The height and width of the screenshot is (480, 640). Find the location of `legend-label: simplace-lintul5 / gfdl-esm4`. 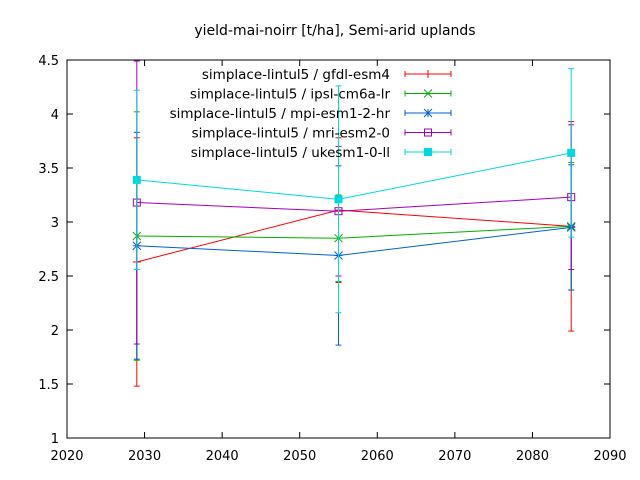

legend-label: simplace-lintul5 / gfdl-esm4 is located at coordinates (296, 75).